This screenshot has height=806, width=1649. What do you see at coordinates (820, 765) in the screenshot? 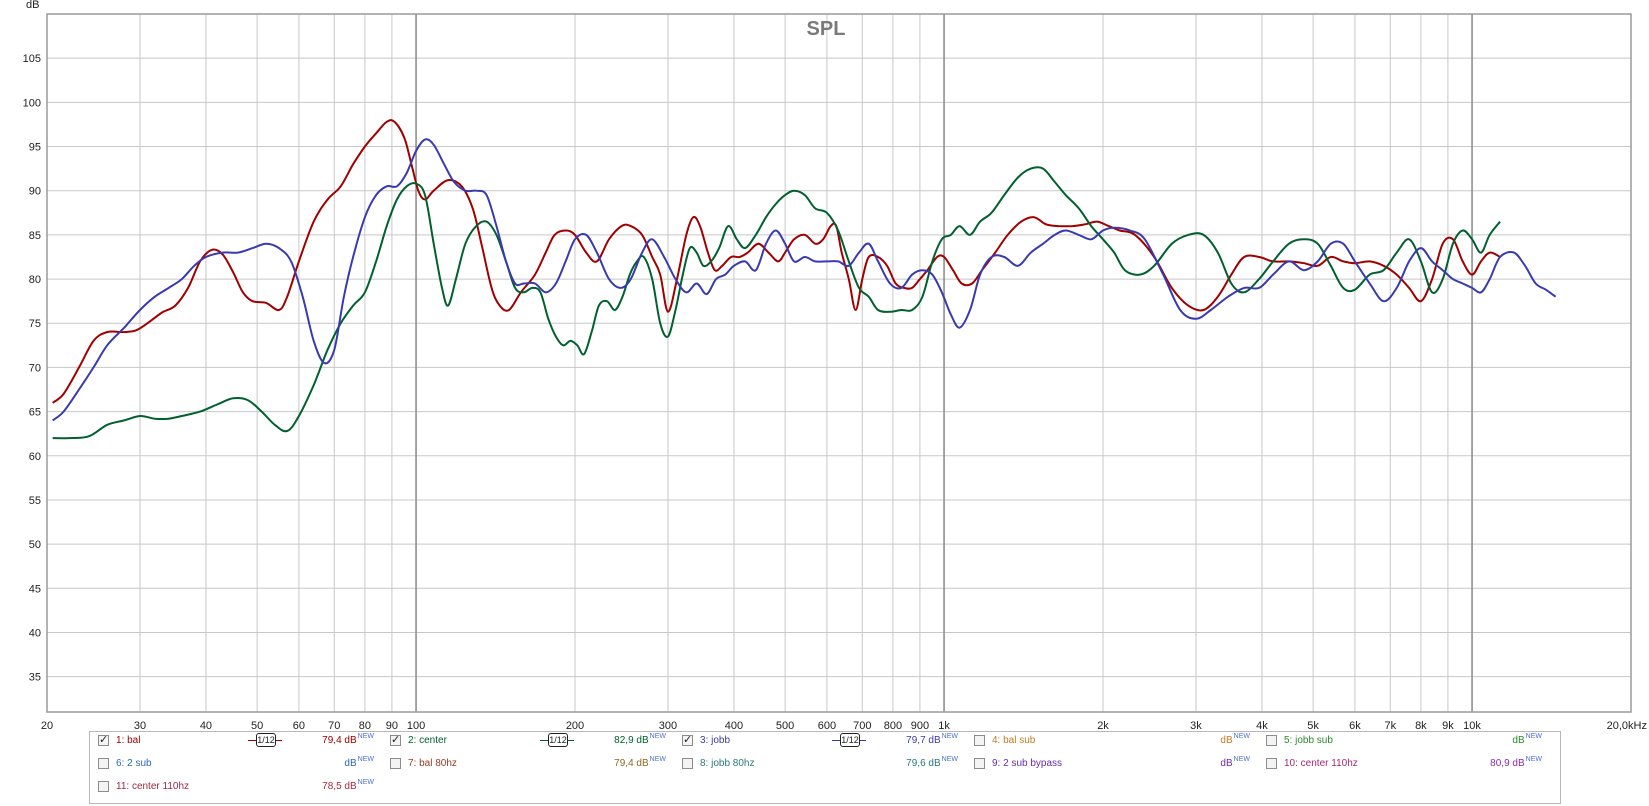
I see `legend-item-8: 8: jobb 80hz 79,6 dBNEW` at bounding box center [820, 765].